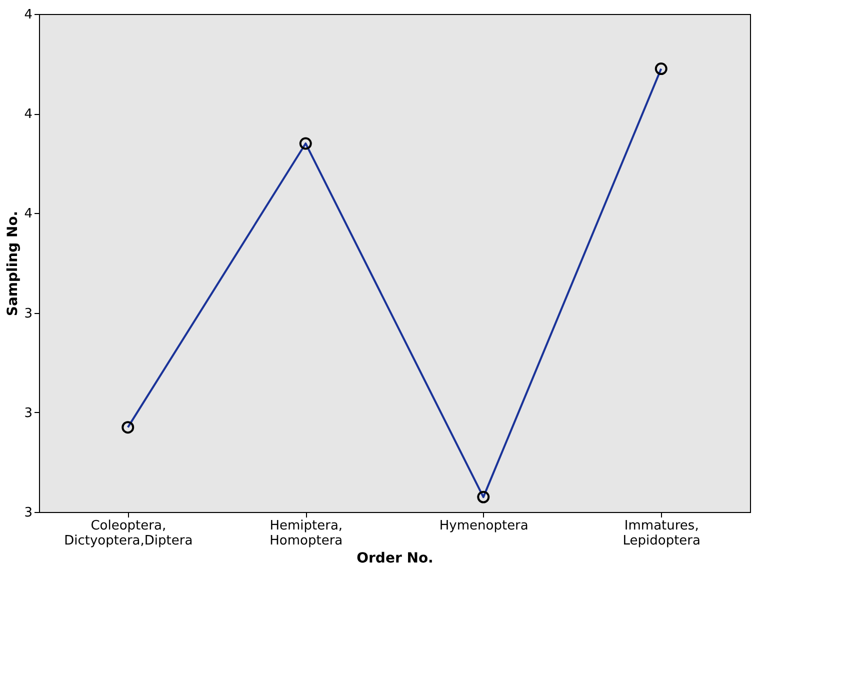 Image resolution: width=851 pixels, height=677 pixels. What do you see at coordinates (395, 558) in the screenshot?
I see `x-axis-title: Order No.` at bounding box center [395, 558].